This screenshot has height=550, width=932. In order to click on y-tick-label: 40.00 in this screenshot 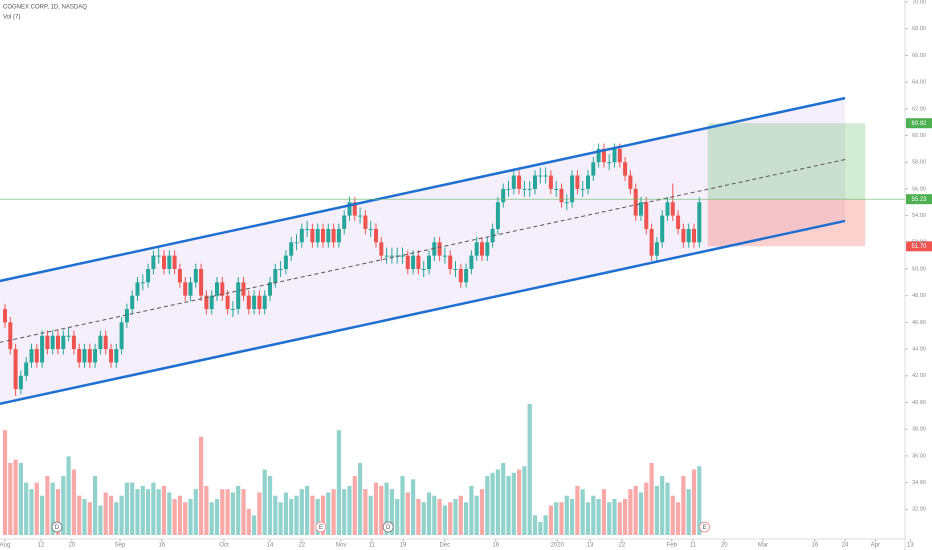, I will do `click(919, 403)`.